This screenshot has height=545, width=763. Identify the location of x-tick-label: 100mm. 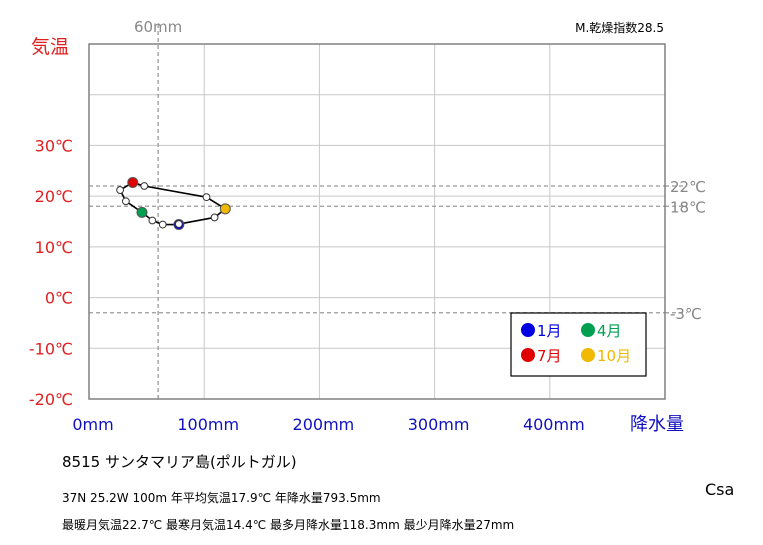
(208, 424).